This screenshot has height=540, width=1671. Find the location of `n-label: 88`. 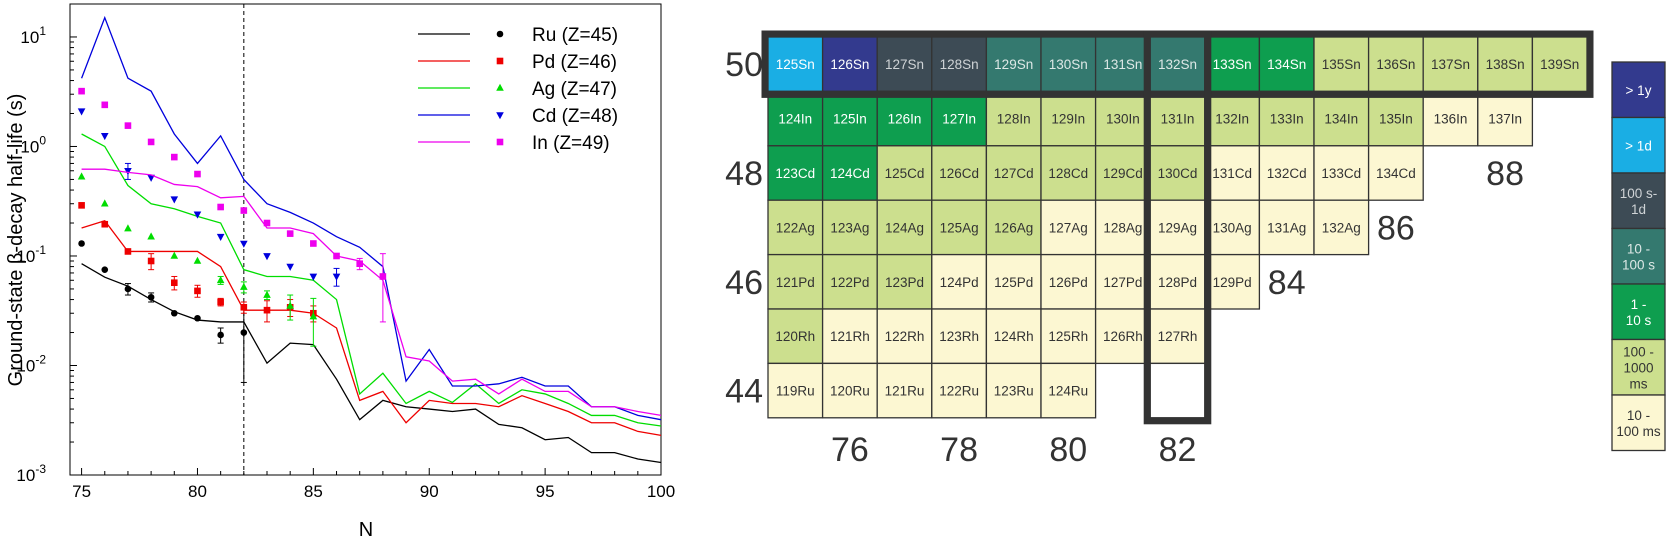

n-label: 88 is located at coordinates (1505, 174).